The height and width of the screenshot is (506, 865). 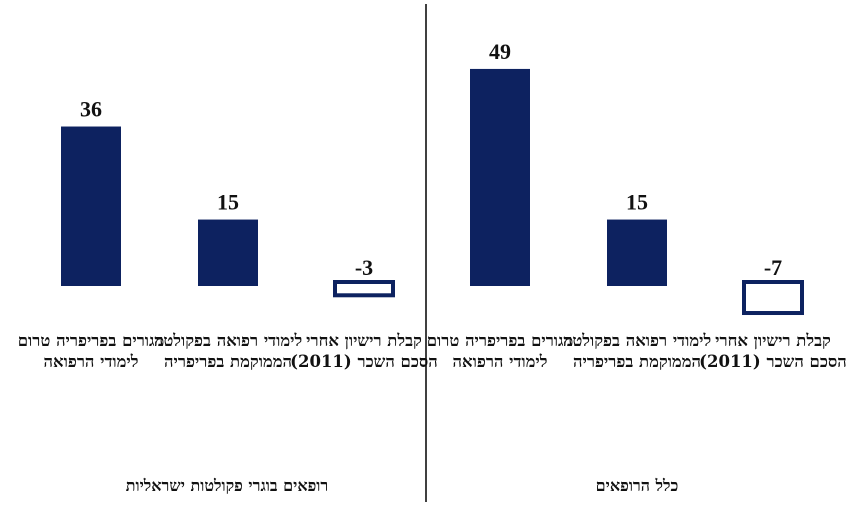 I want to click on value-label-israeli-graduates-2: 36, so click(x=91, y=109).